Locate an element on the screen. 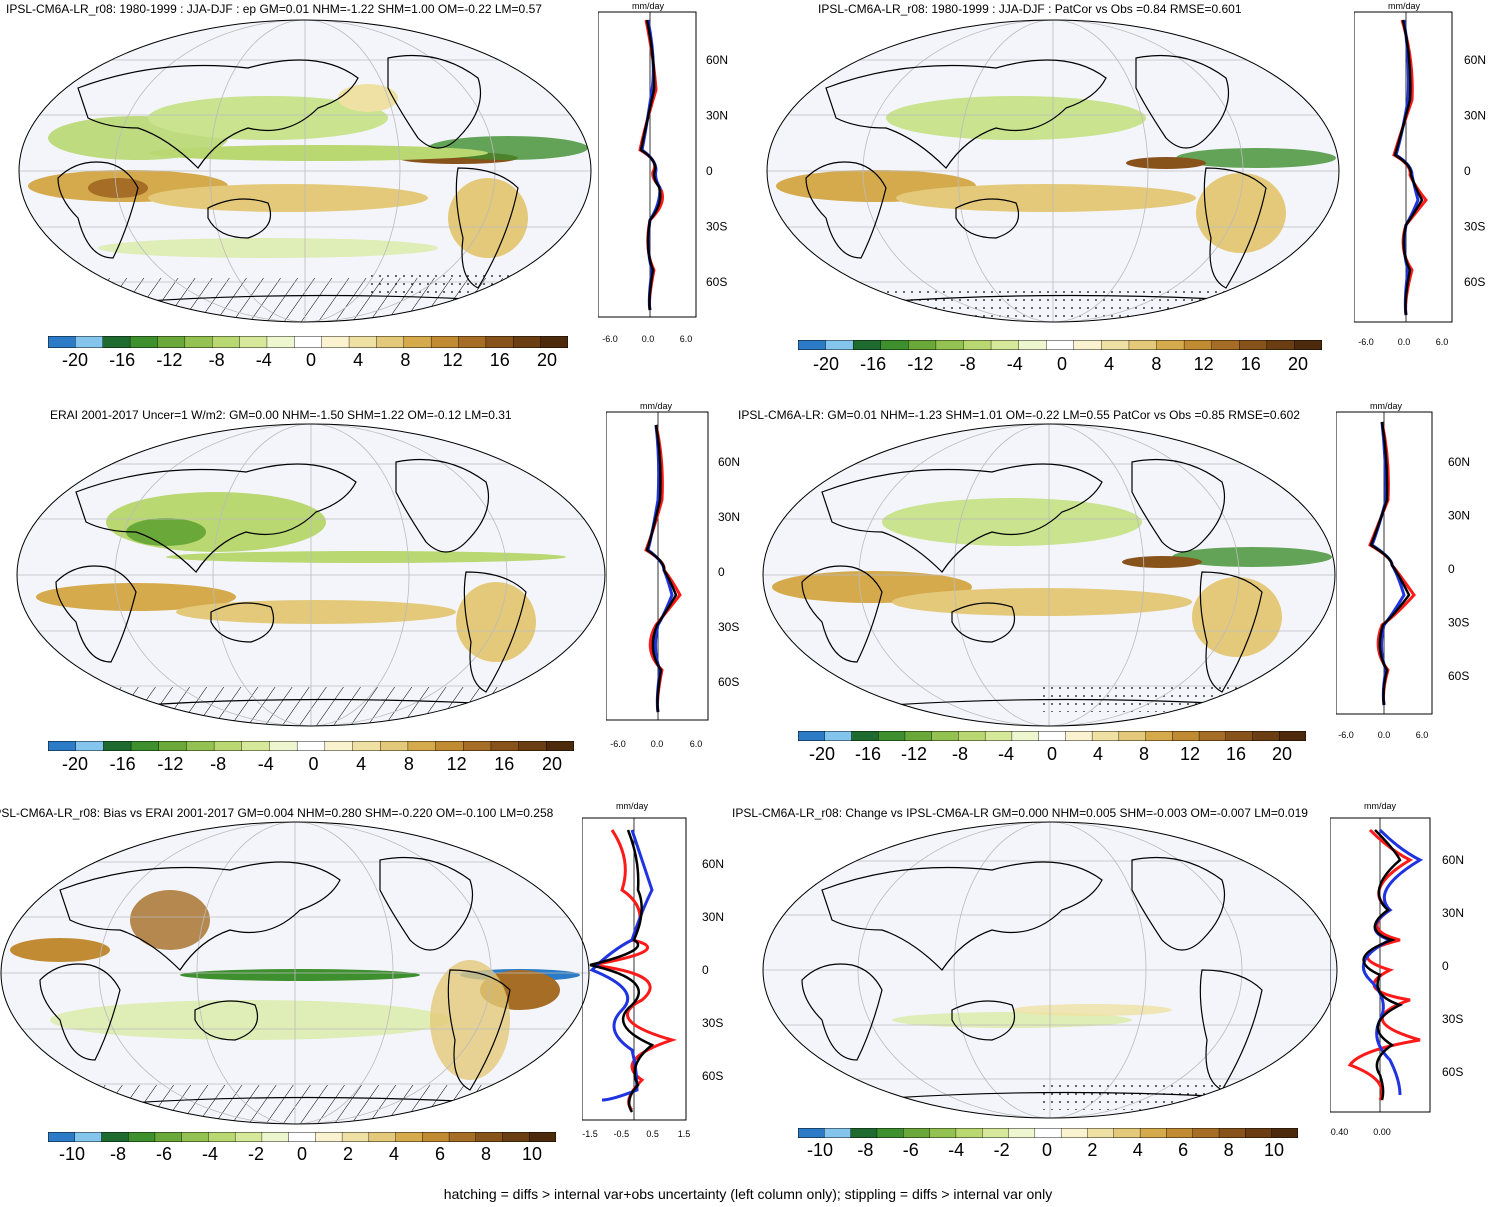 The image size is (1496, 1207). colorbar-tick-label: 6 is located at coordinates (1183, 1150).